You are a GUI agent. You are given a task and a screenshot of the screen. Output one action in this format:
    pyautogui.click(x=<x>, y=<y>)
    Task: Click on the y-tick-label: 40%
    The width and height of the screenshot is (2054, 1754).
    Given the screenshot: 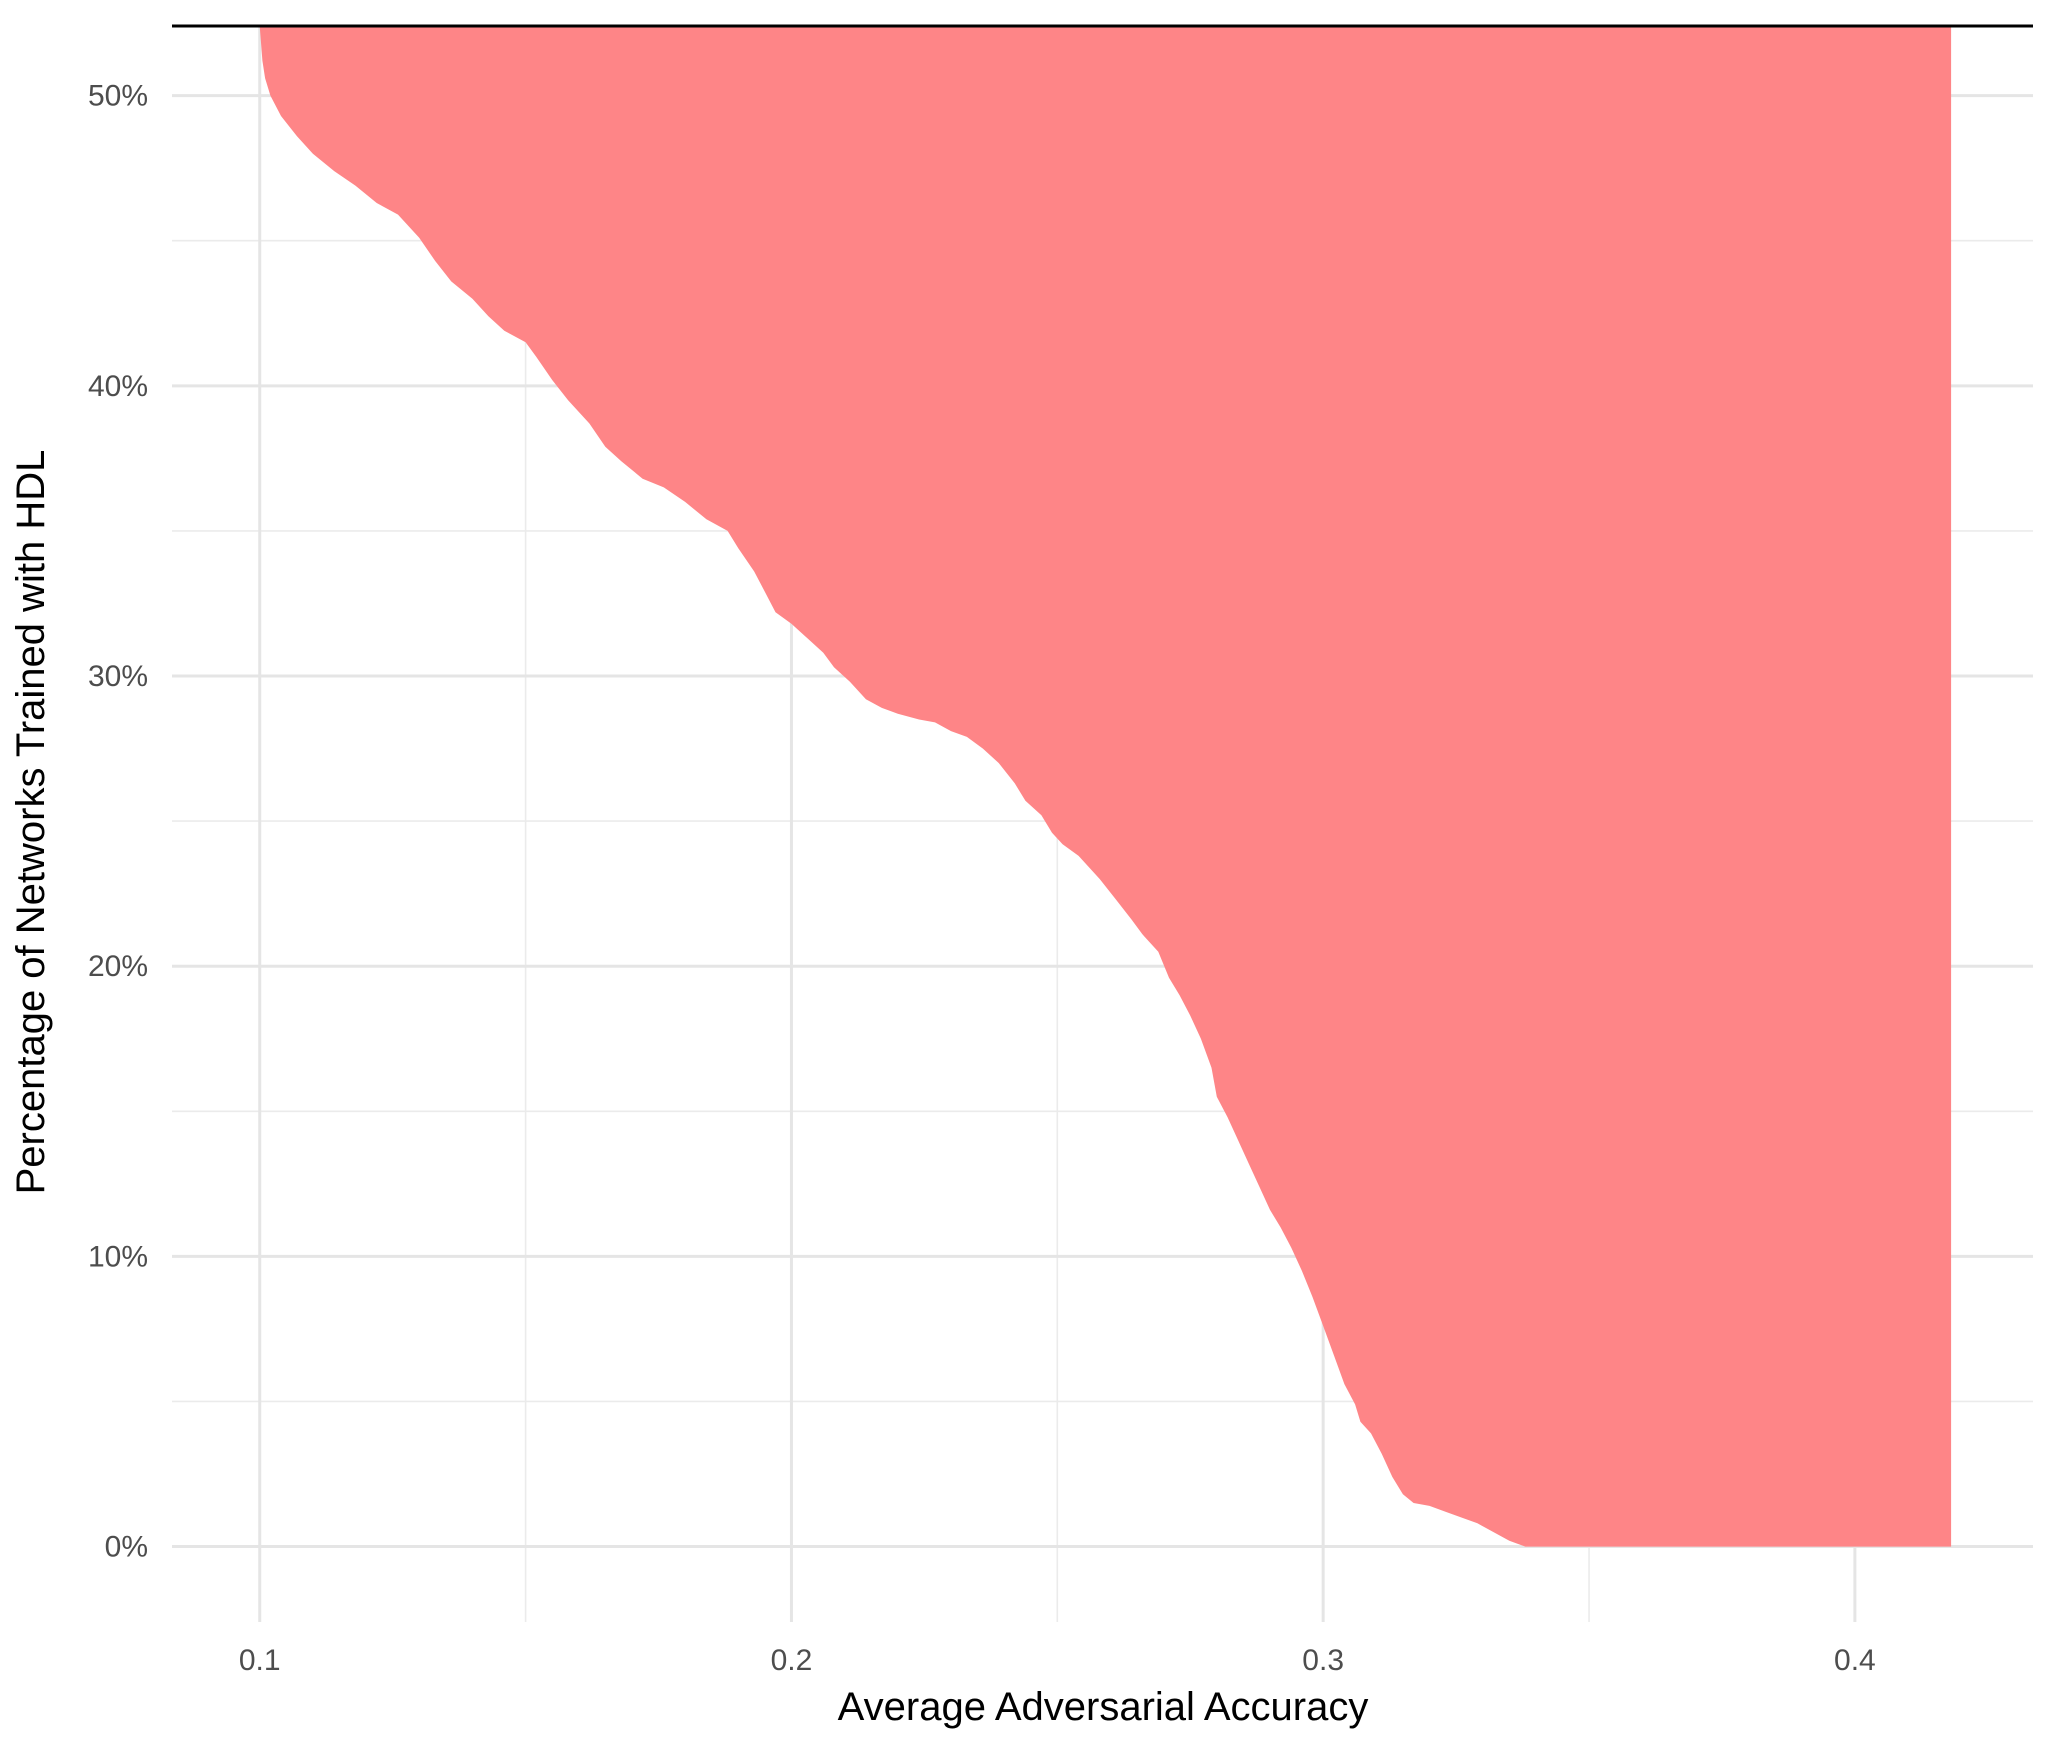 What is the action you would take?
    pyautogui.click(x=118, y=386)
    